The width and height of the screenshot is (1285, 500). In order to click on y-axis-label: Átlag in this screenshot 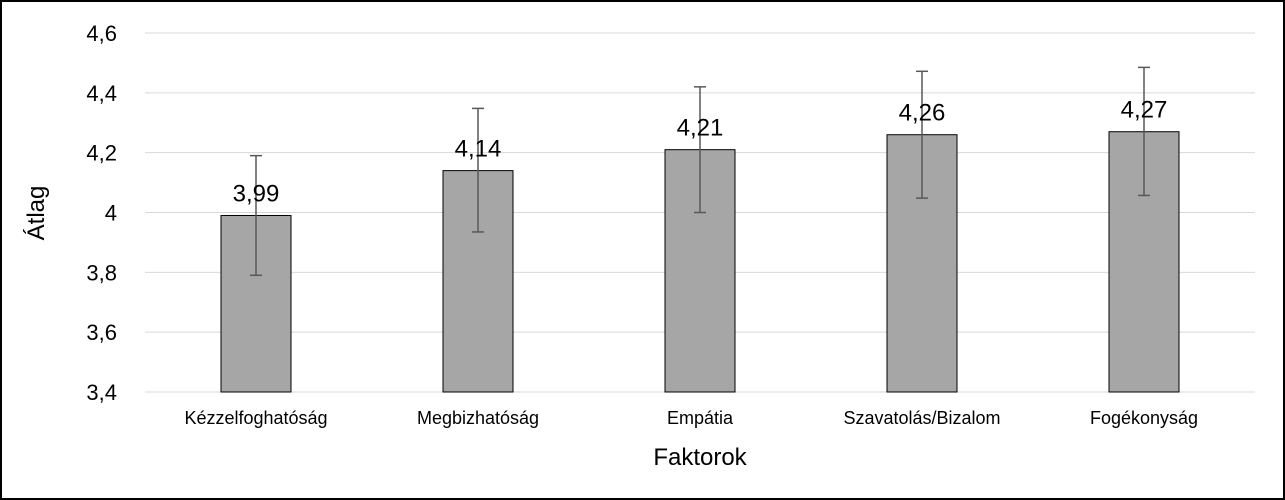, I will do `click(36, 213)`.